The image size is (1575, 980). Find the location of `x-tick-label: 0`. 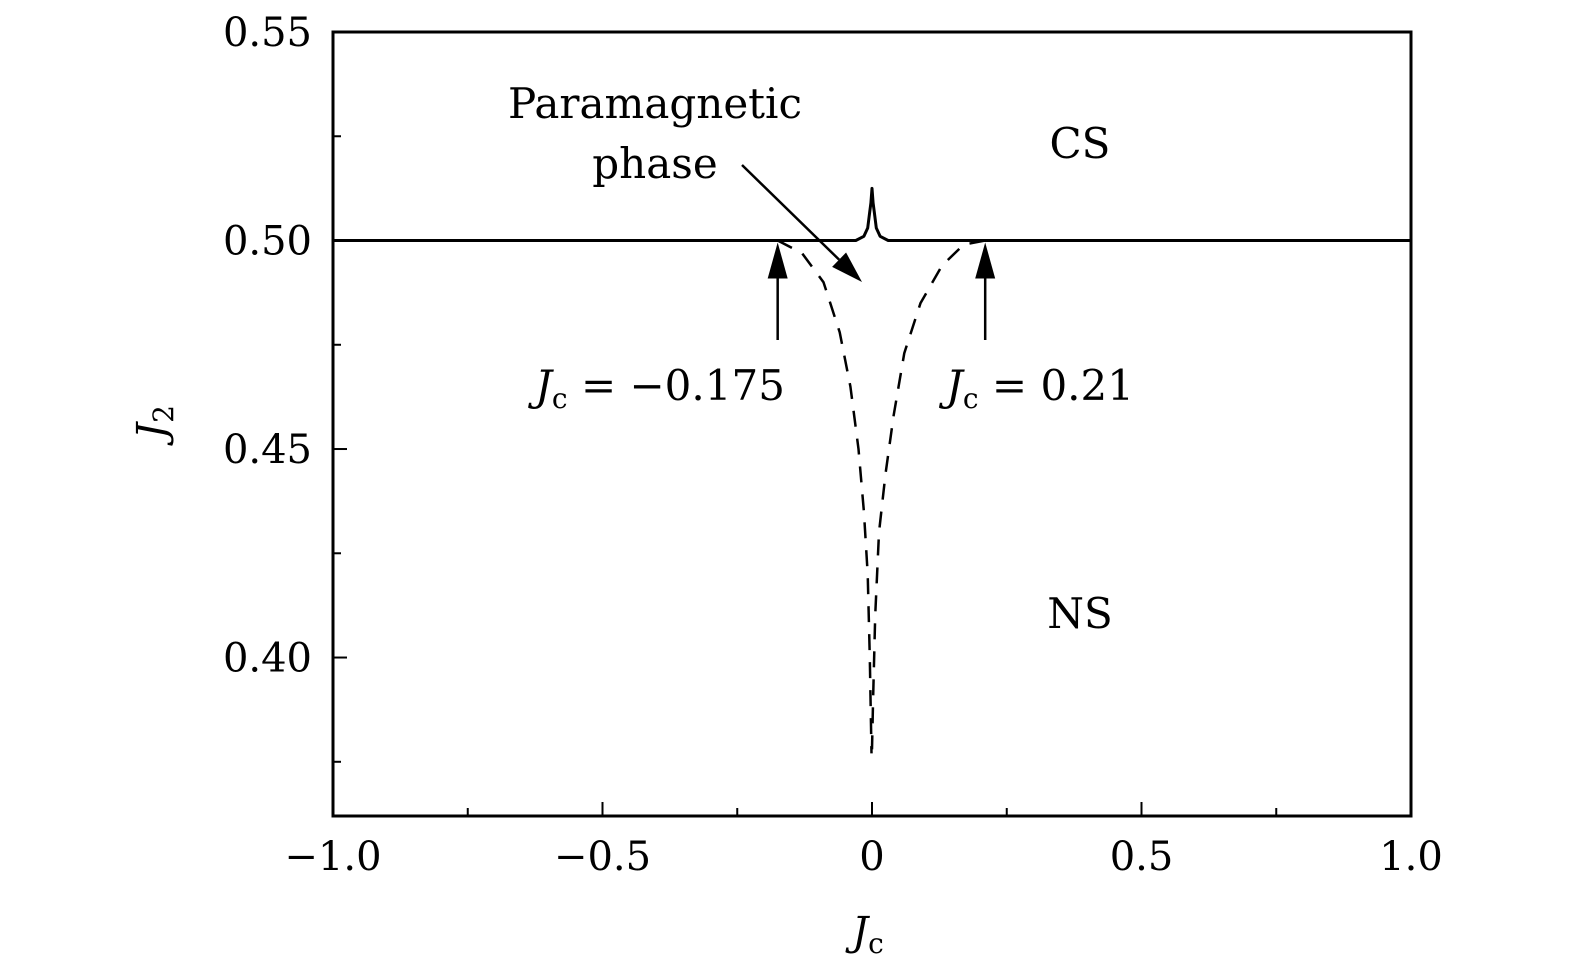

x-tick-label: 0 is located at coordinates (871, 857).